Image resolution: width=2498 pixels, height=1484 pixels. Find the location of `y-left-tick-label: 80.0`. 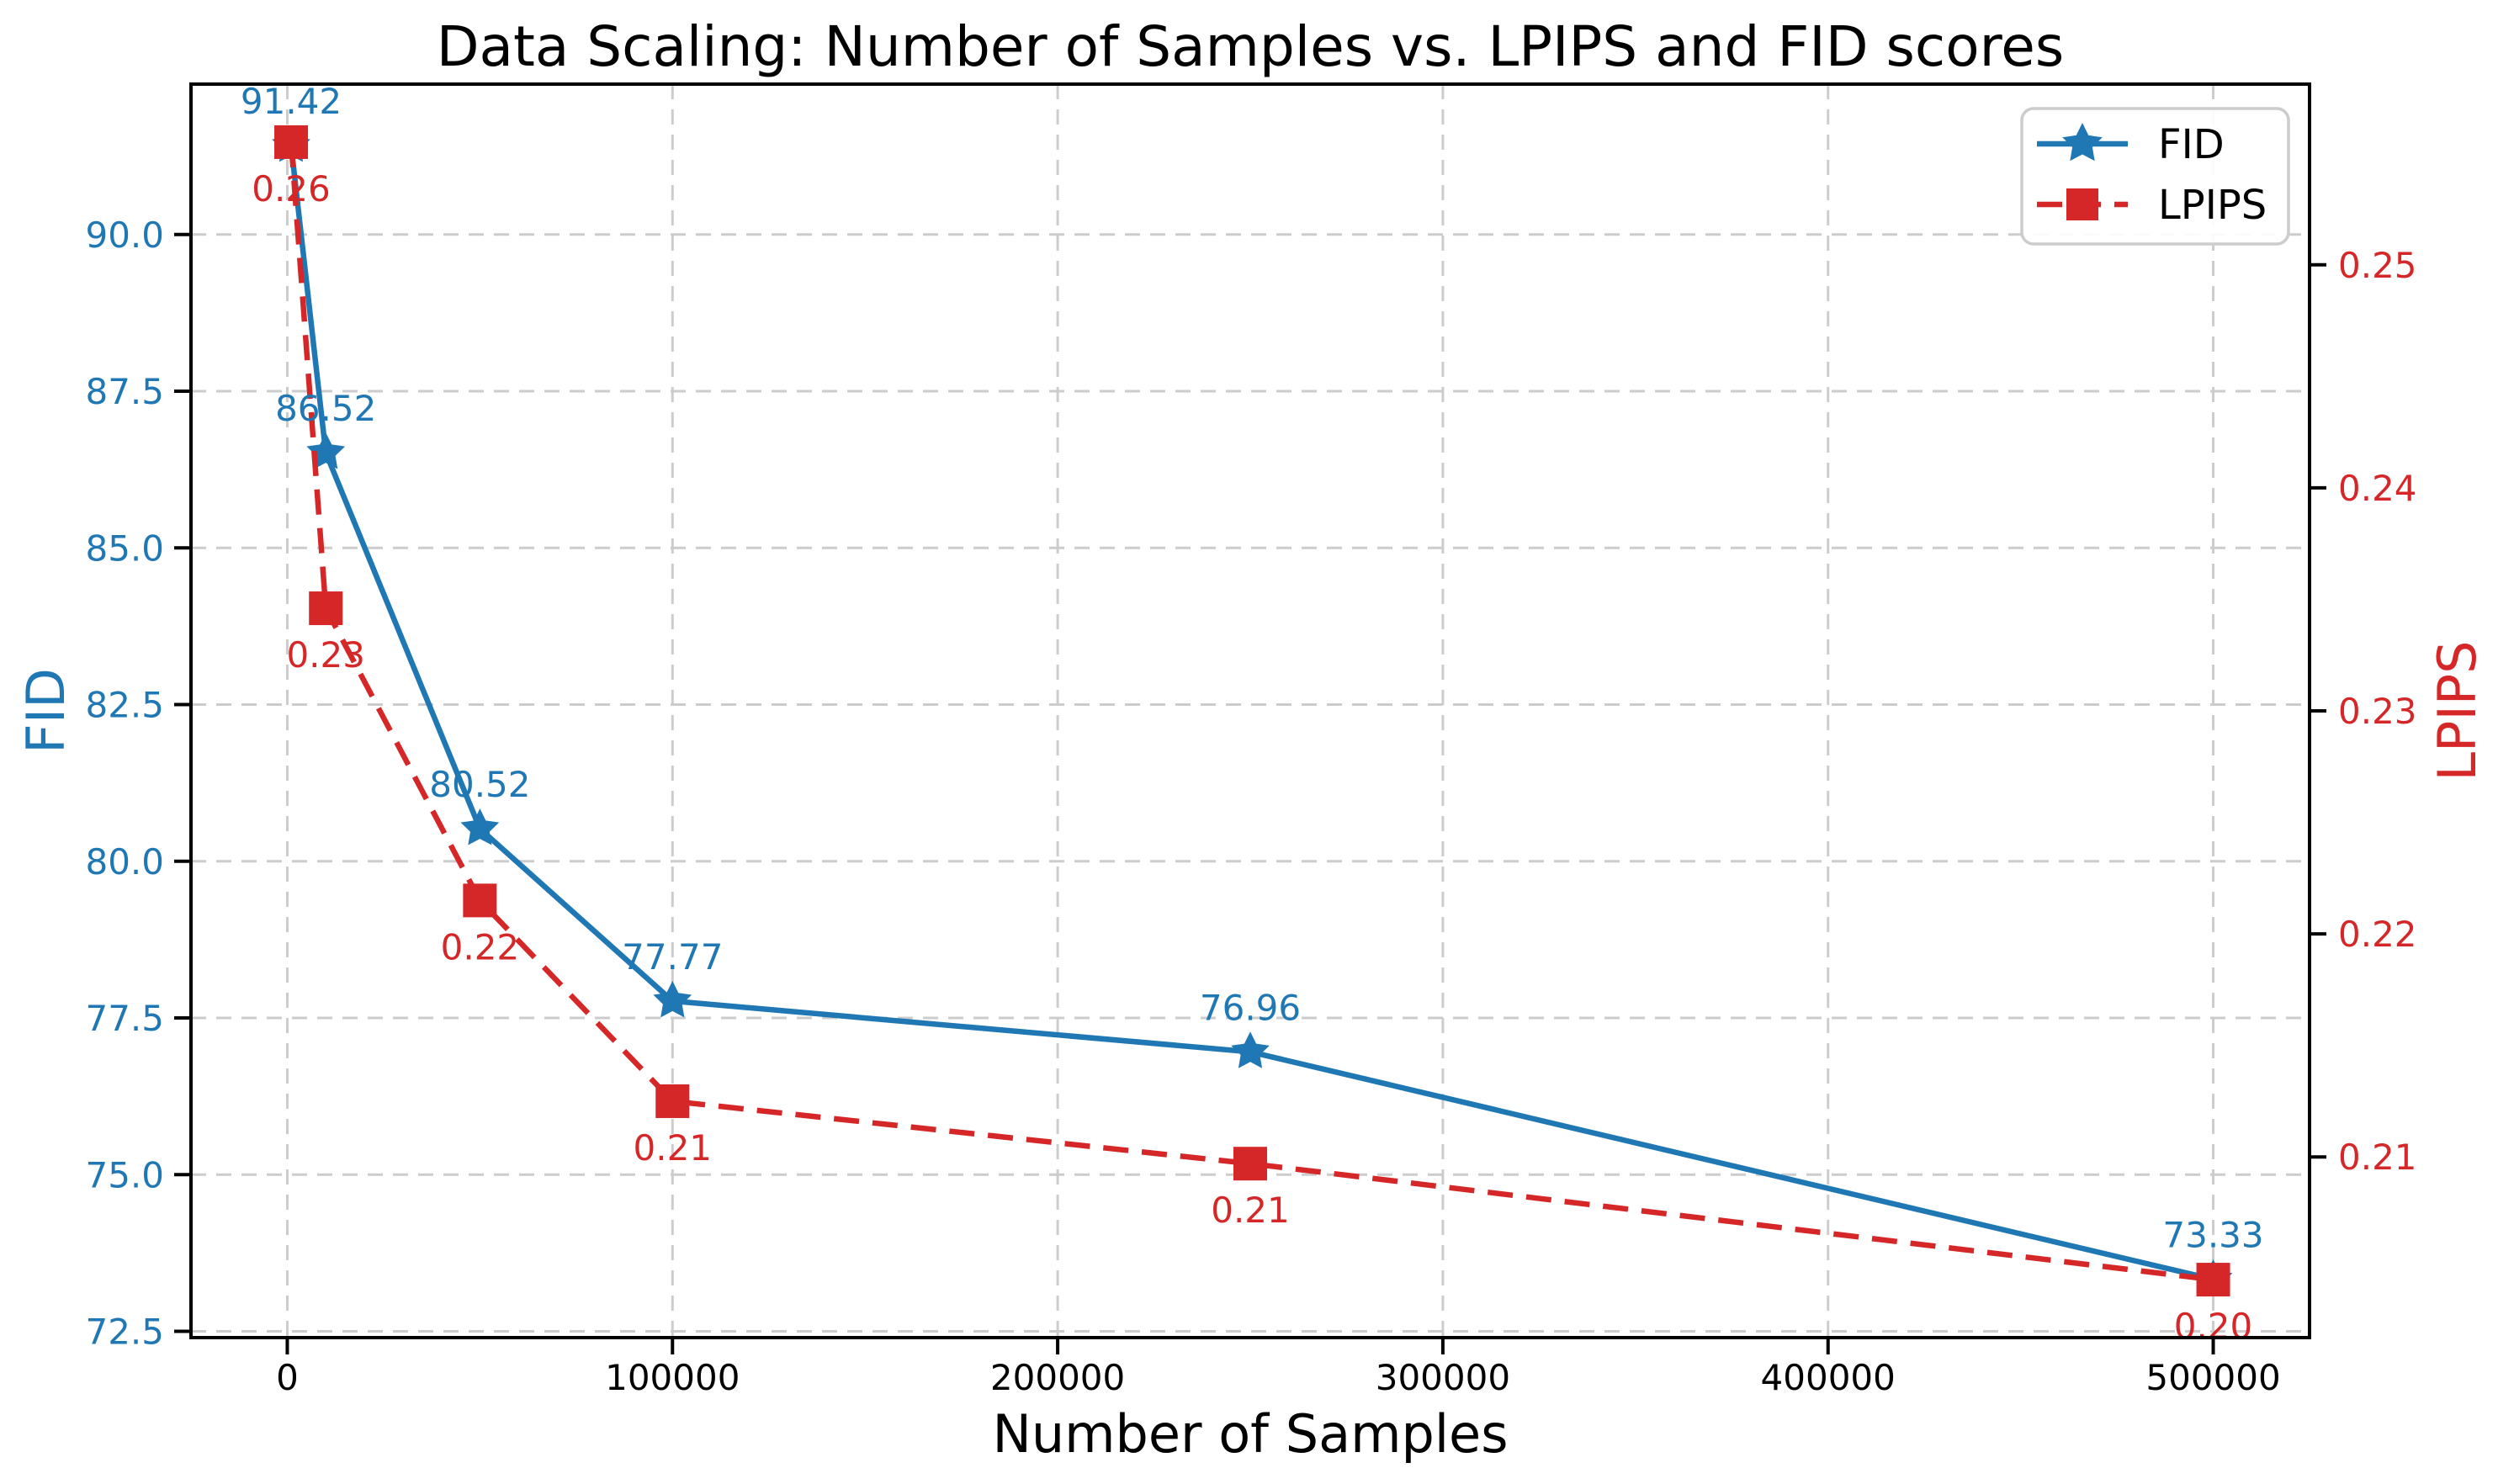

y-left-tick-label: 80.0 is located at coordinates (125, 862).